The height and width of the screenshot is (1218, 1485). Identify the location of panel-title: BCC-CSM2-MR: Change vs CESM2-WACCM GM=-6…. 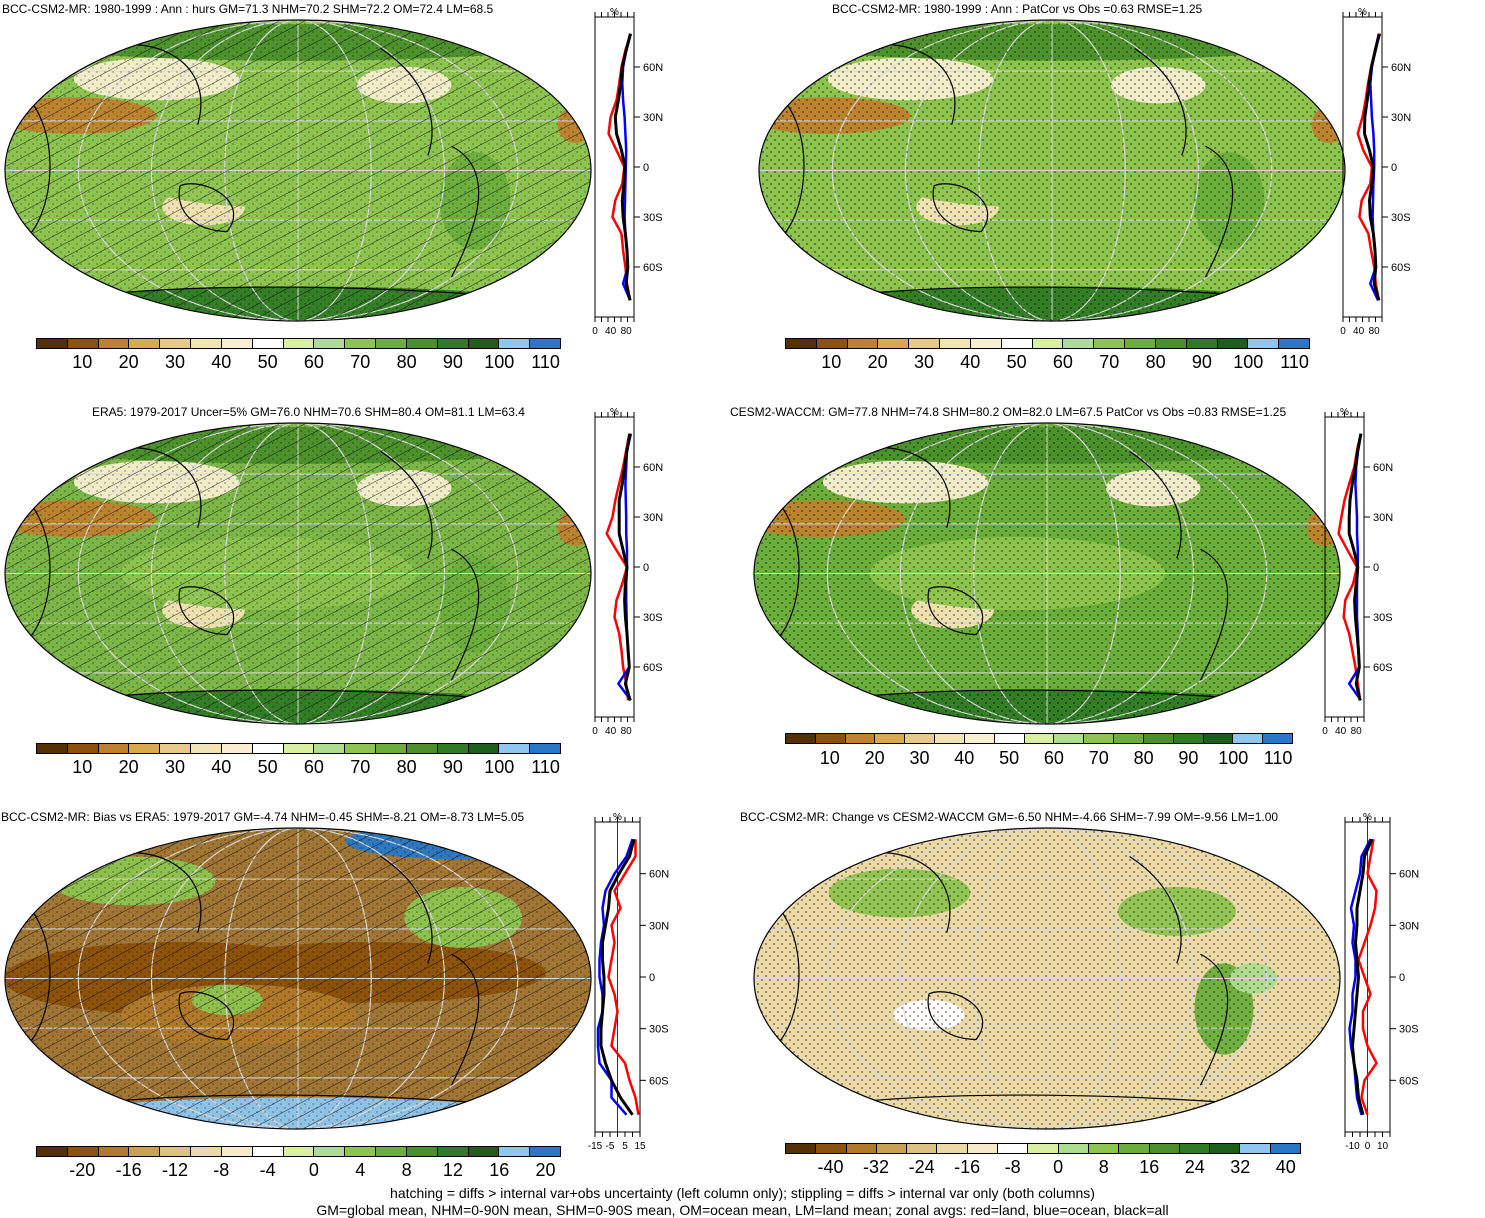
(1009, 817).